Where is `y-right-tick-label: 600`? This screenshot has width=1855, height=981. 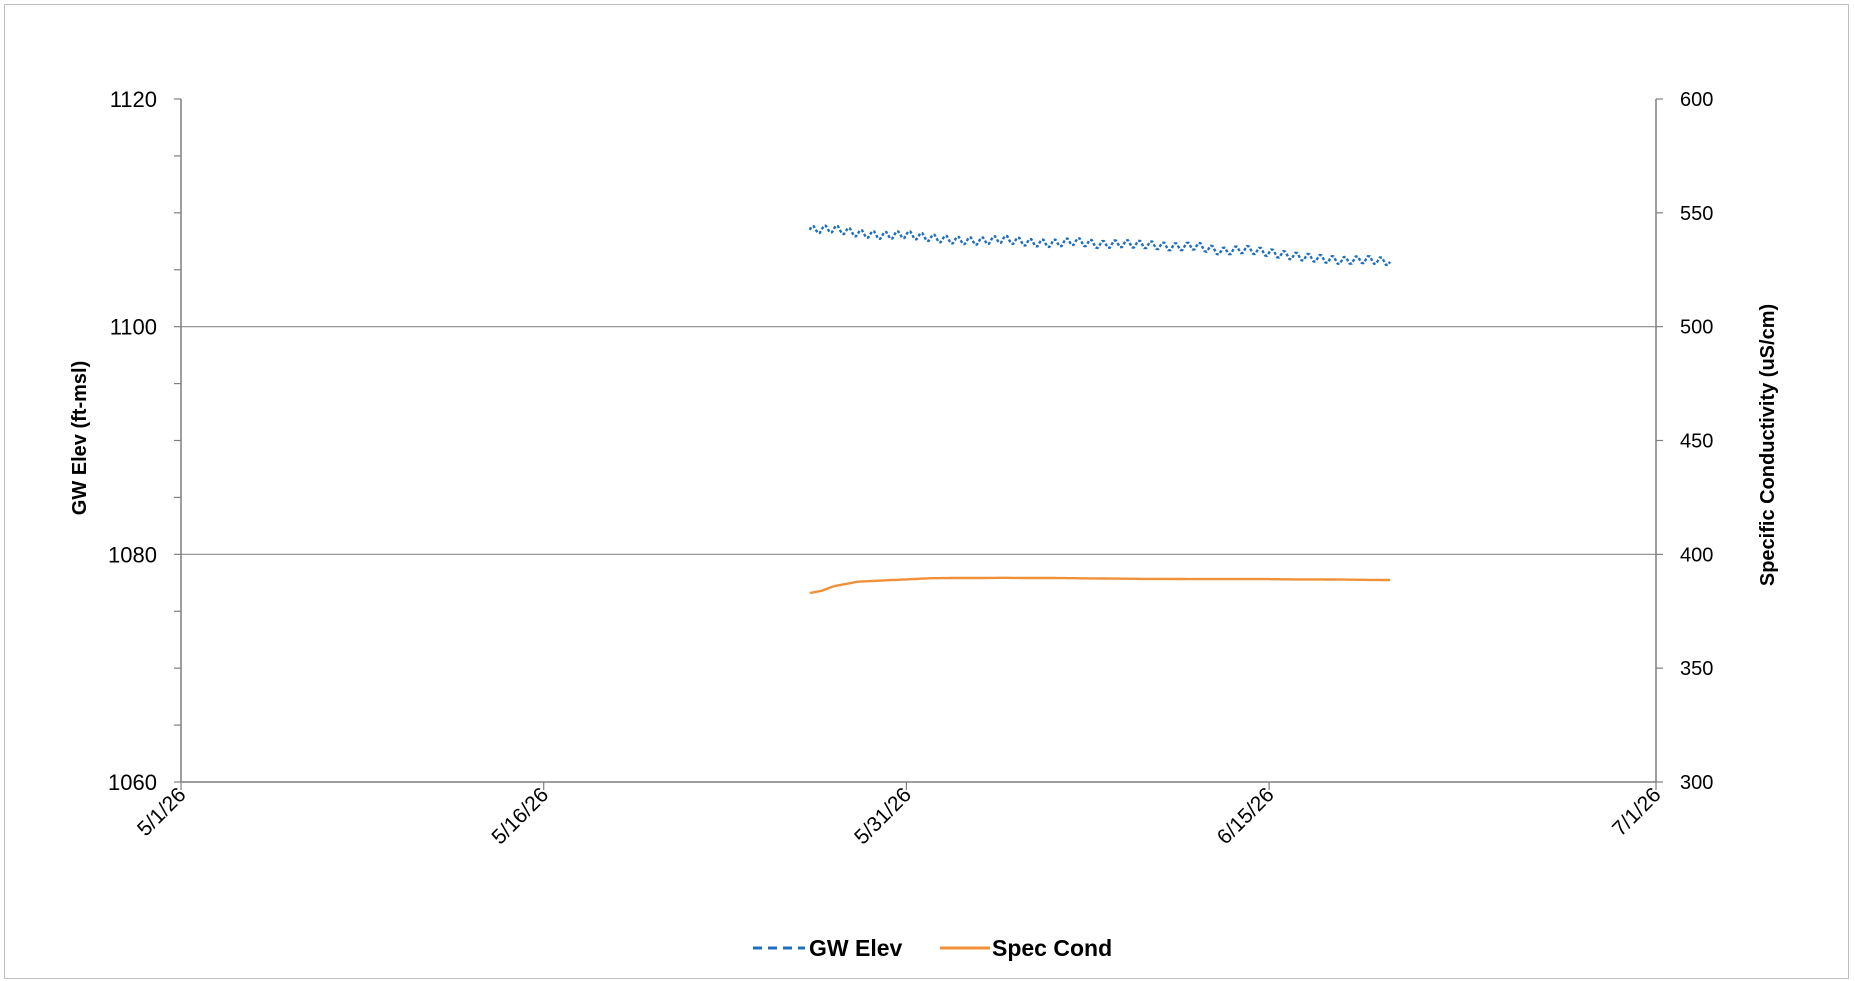 y-right-tick-label: 600 is located at coordinates (1696, 100).